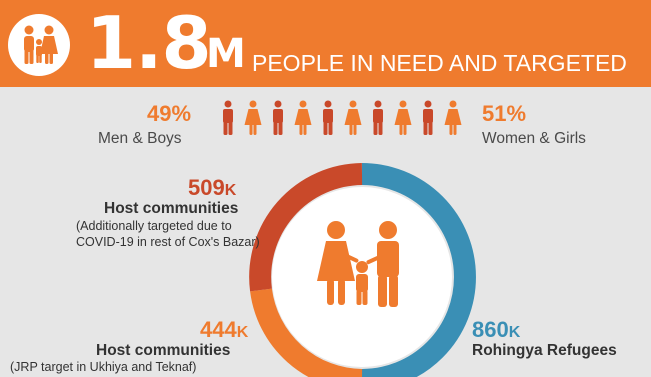 This screenshot has width=651, height=377. I want to click on women-percent: 51%, so click(504, 113).